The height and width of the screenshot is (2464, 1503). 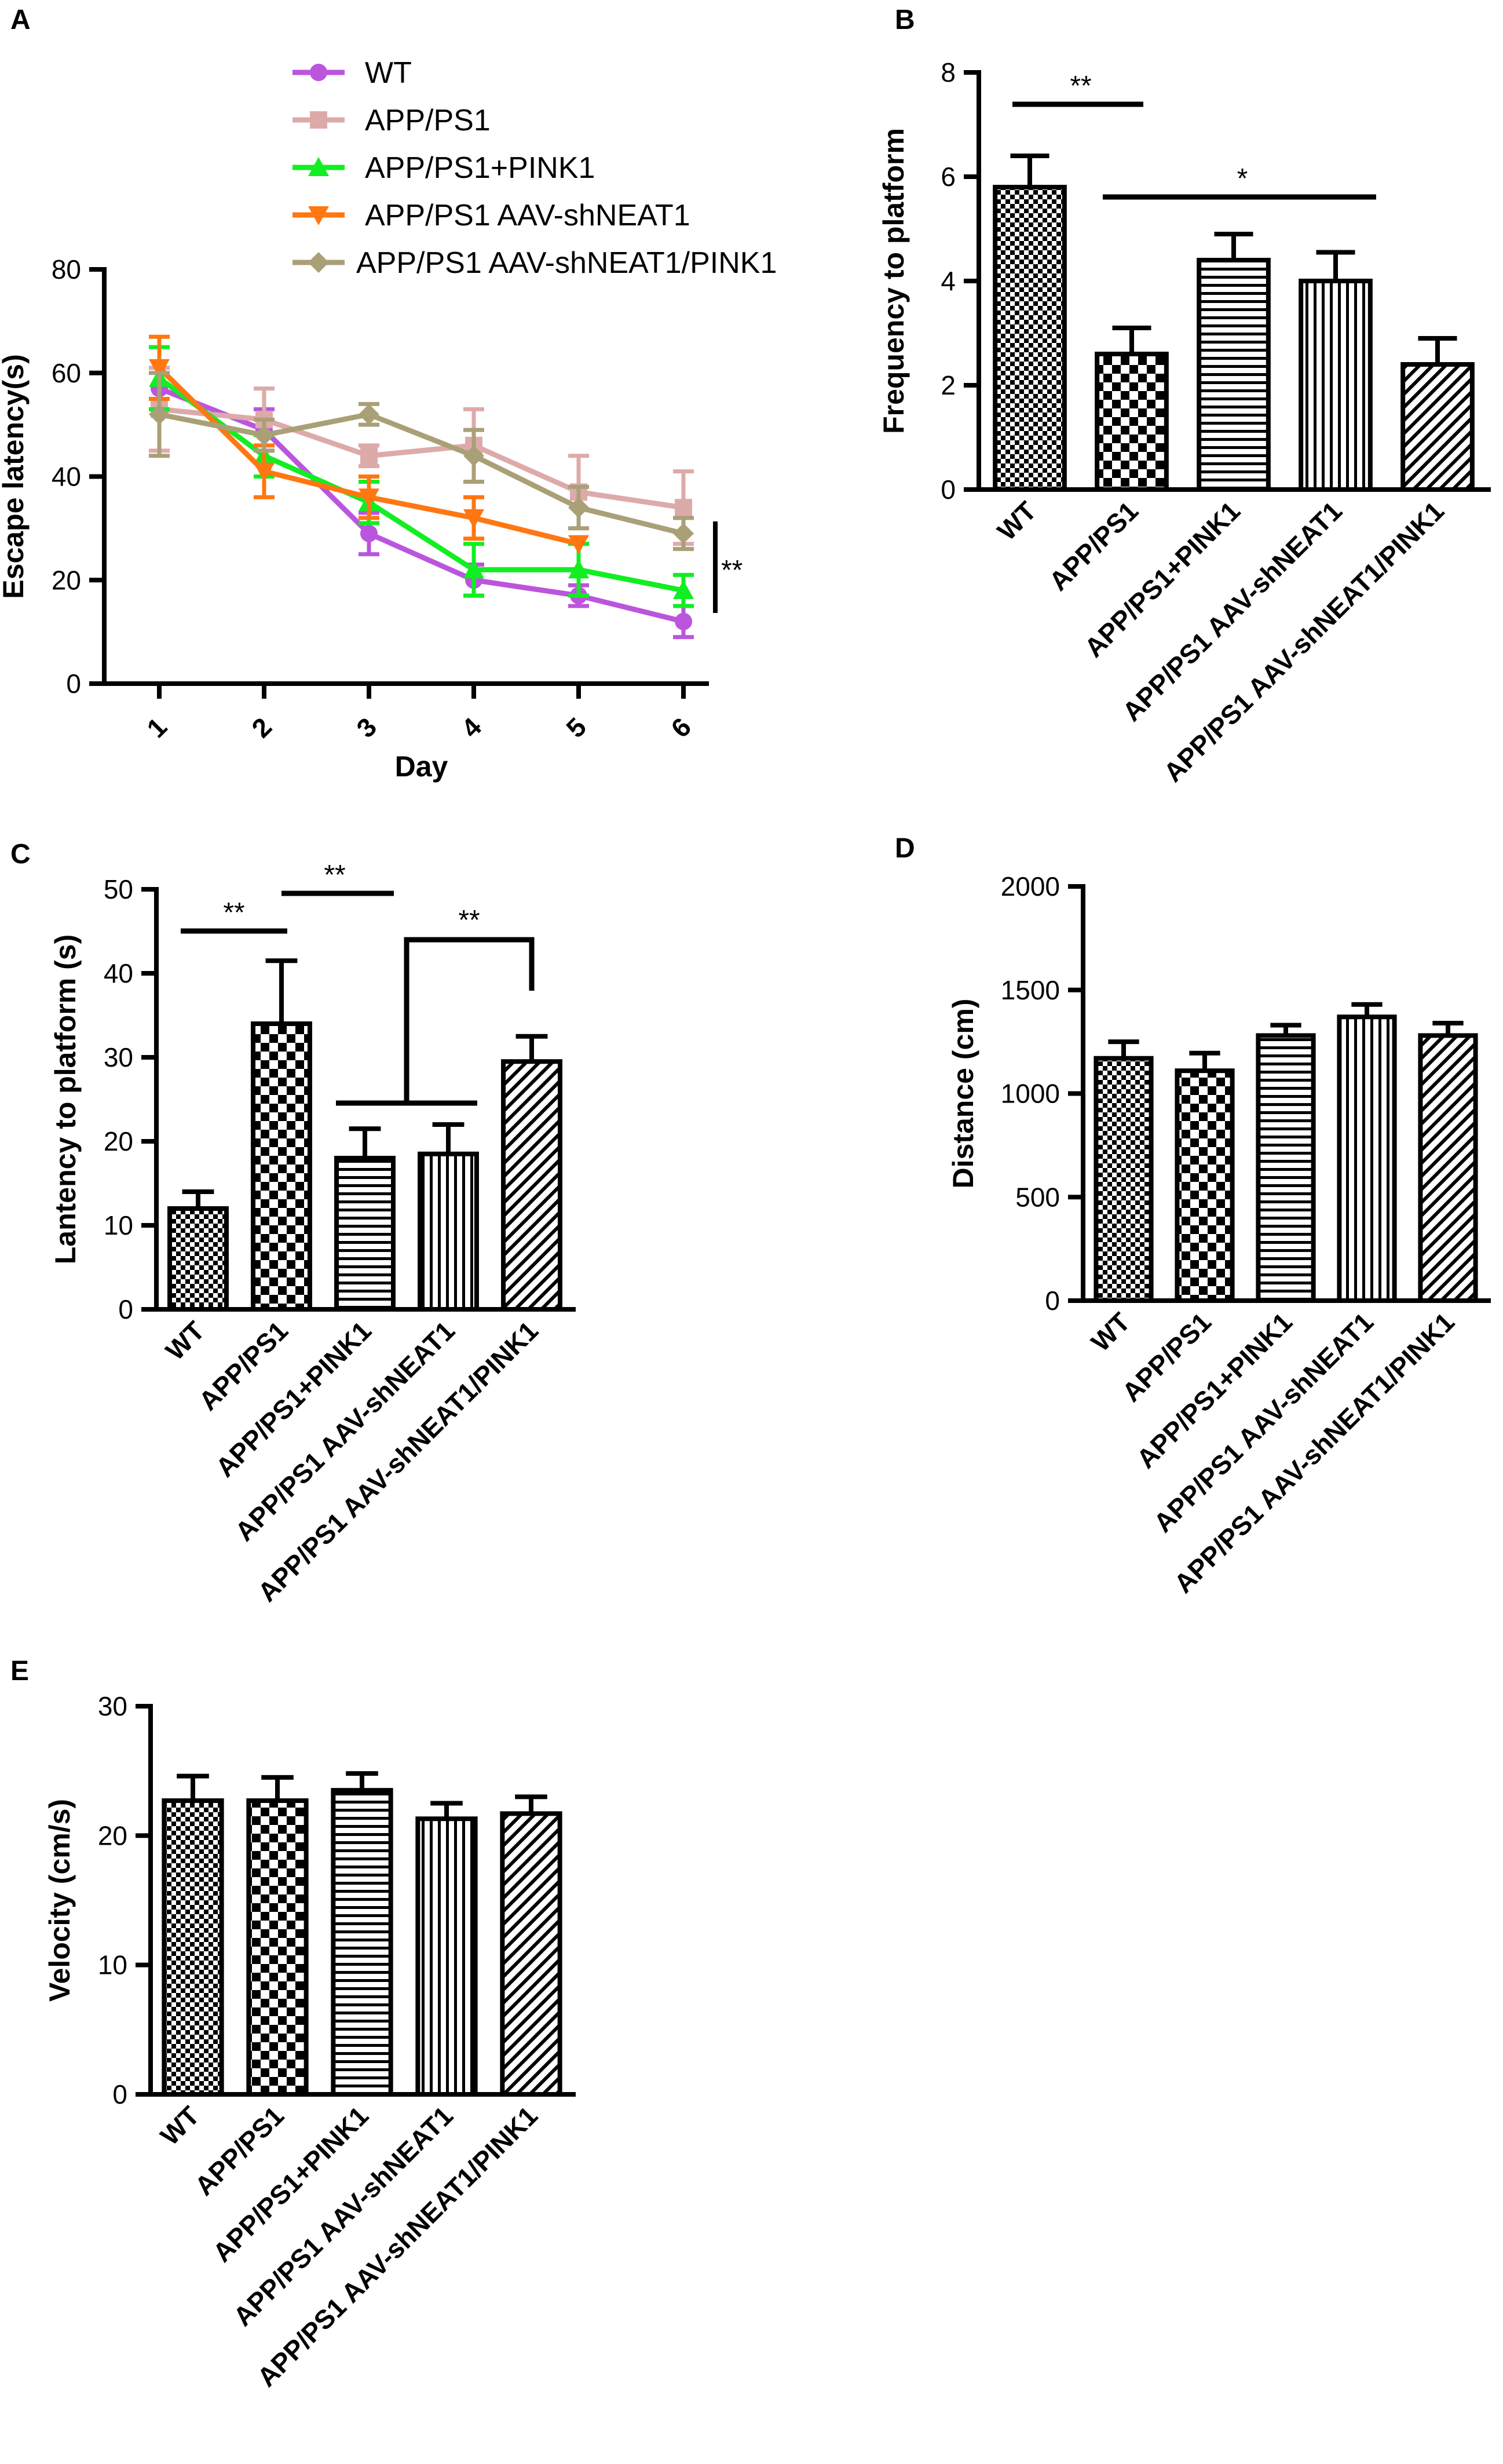 What do you see at coordinates (905, 20) in the screenshot?
I see `panel-label: B` at bounding box center [905, 20].